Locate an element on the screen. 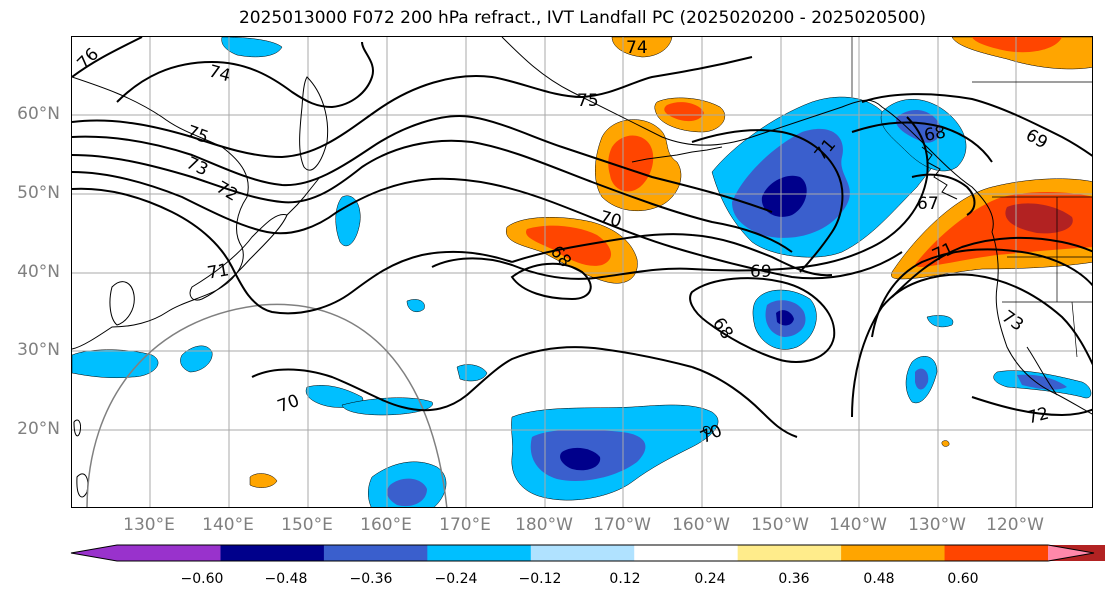 Image resolution: width=1105 pixels, height=601 pixels. lon-label-130e: 130°E is located at coordinates (149, 525).